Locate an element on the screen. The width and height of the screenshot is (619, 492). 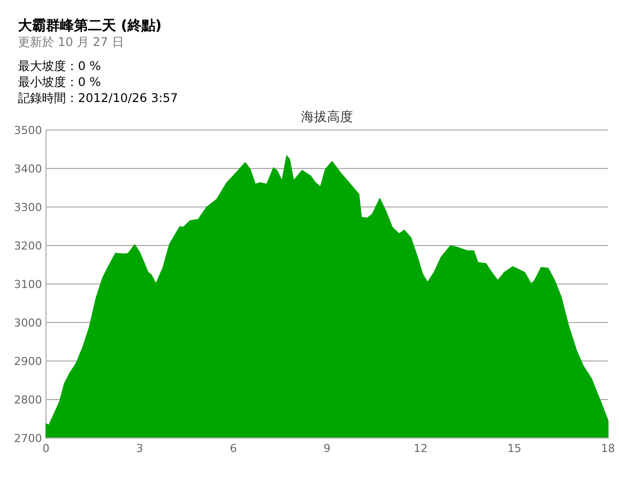
chart-title: 大霸群峰第二天 (終點) is located at coordinates (90, 26).